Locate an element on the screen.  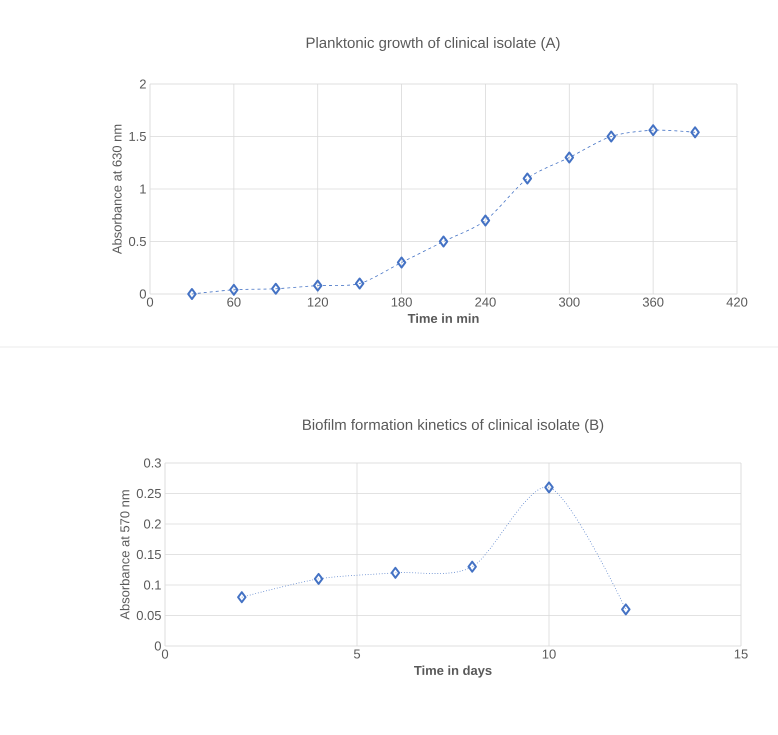
x-tick-label: 300 is located at coordinates (569, 302).